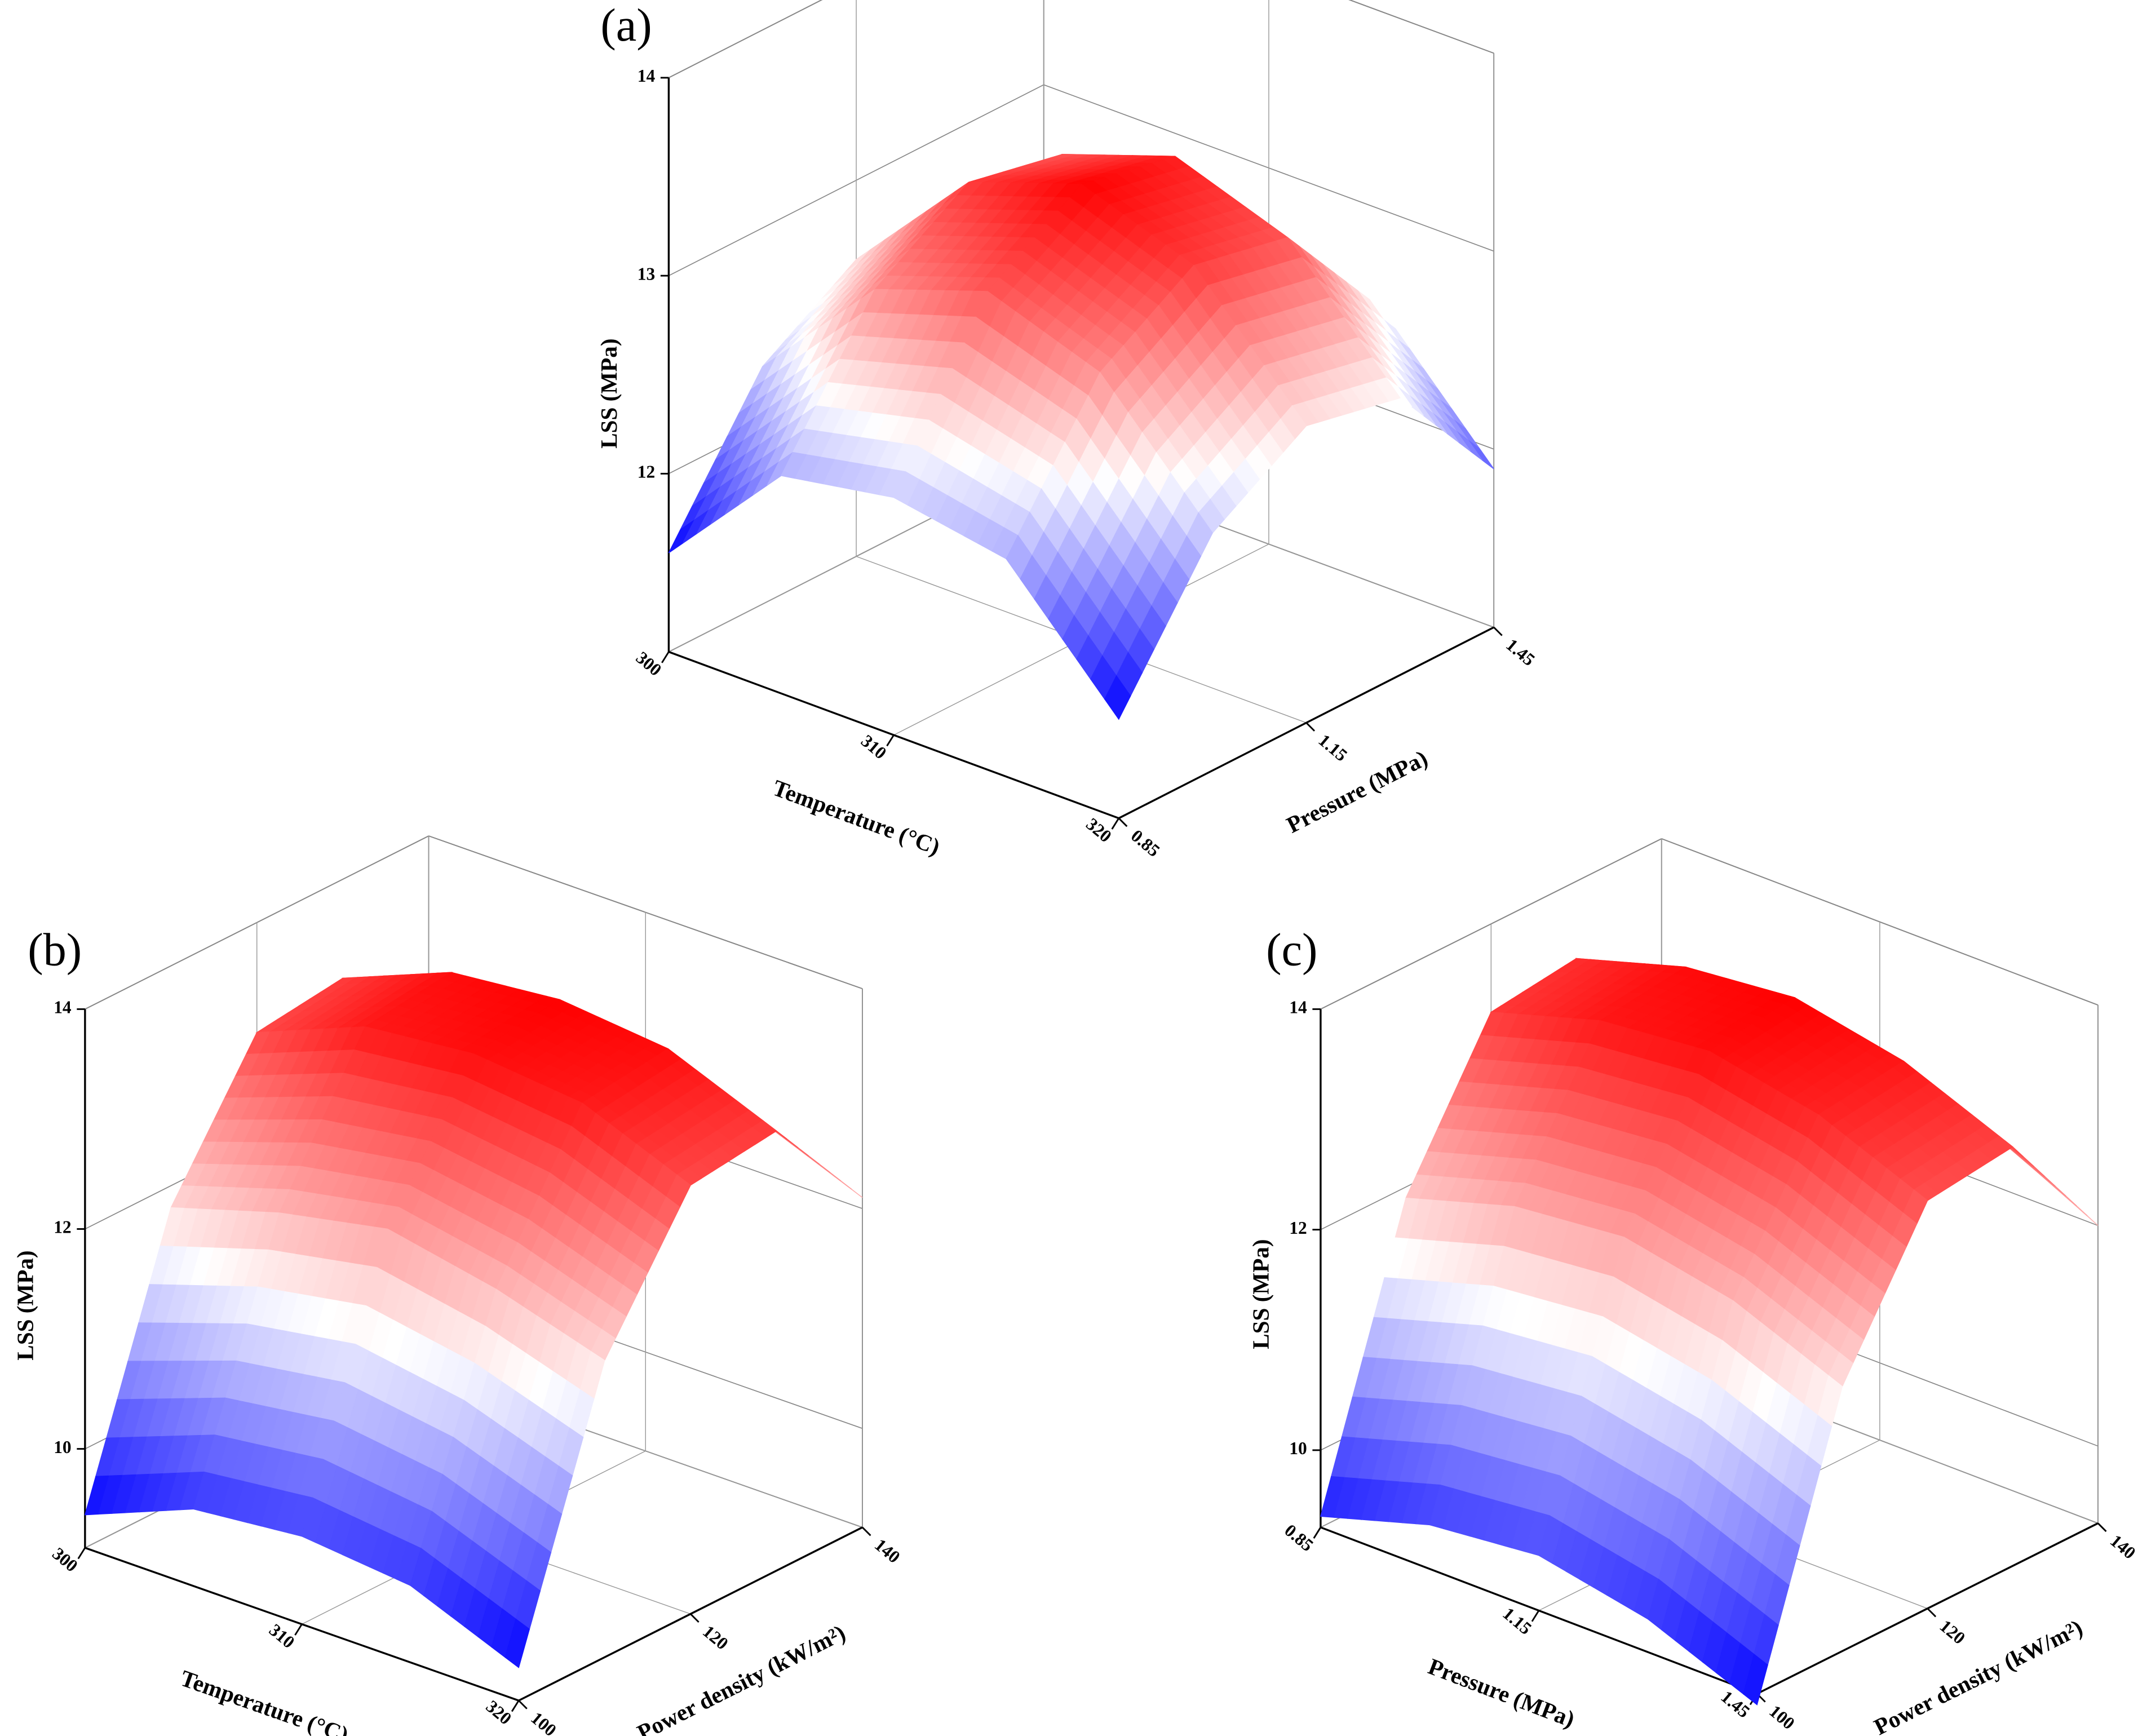 The height and width of the screenshot is (1736, 2138). What do you see at coordinates (1521, 652) in the screenshot?
I see `y-tick-label: 1.45` at bounding box center [1521, 652].